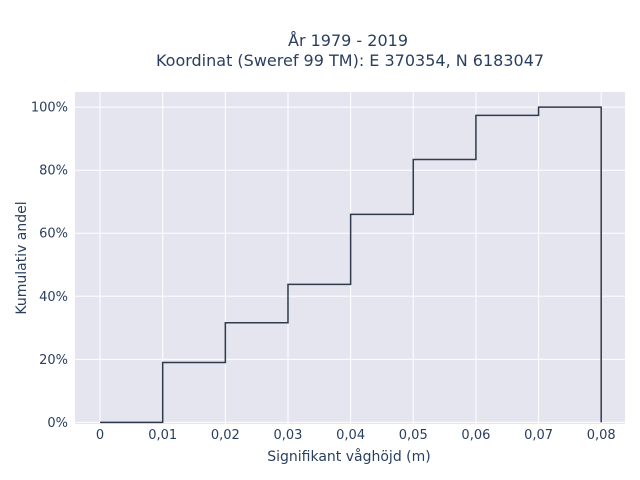 The height and width of the screenshot is (480, 640). Describe the element at coordinates (53, 171) in the screenshot. I see `y-tick-label: 80%` at that location.